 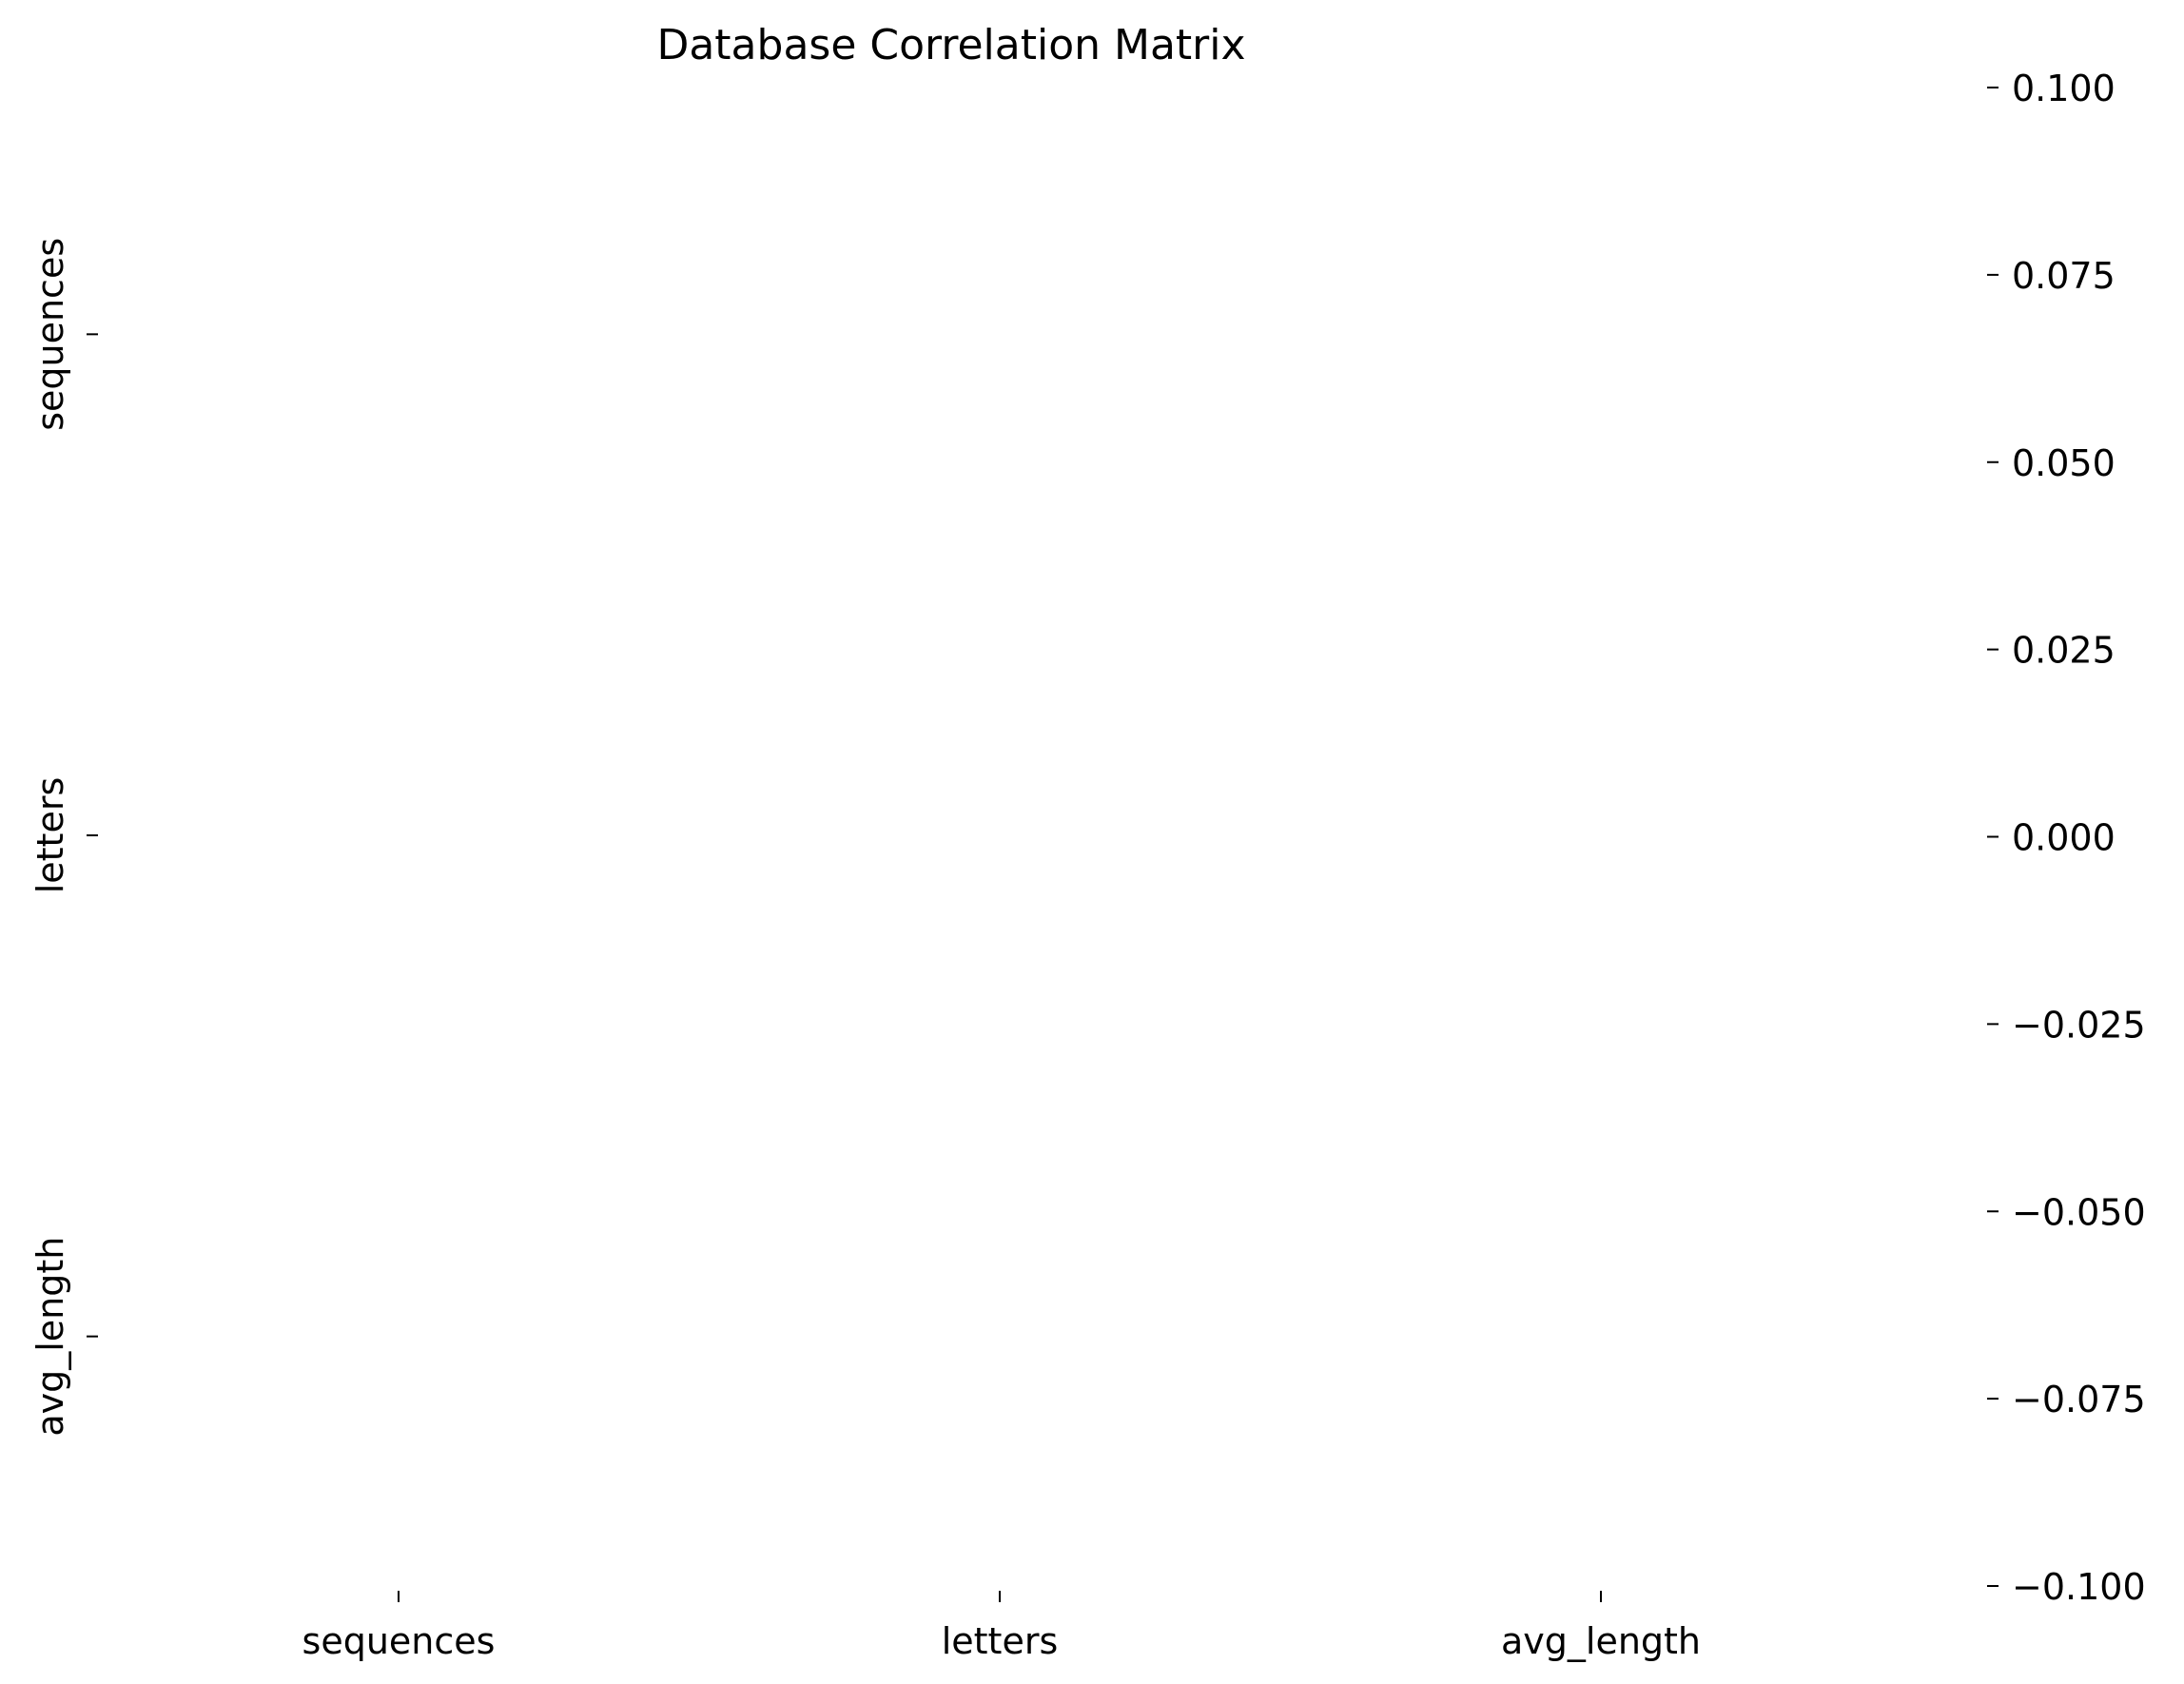 What do you see at coordinates (50, 835) in the screenshot?
I see `y-tick-label: letters` at bounding box center [50, 835].